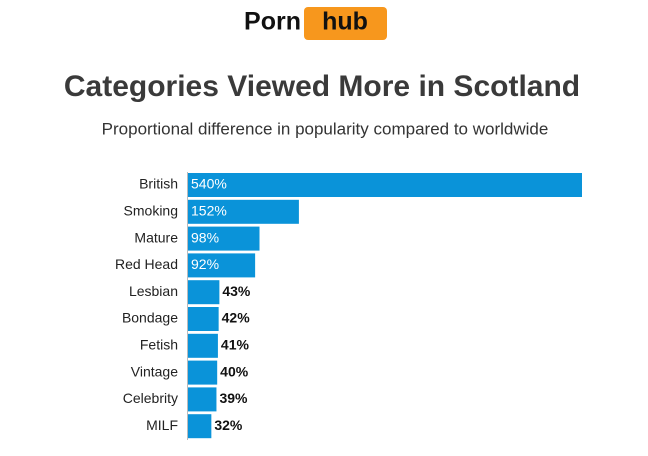 This screenshot has width=648, height=456. Describe the element at coordinates (228, 425) in the screenshot. I see `value-label: 32%` at that location.